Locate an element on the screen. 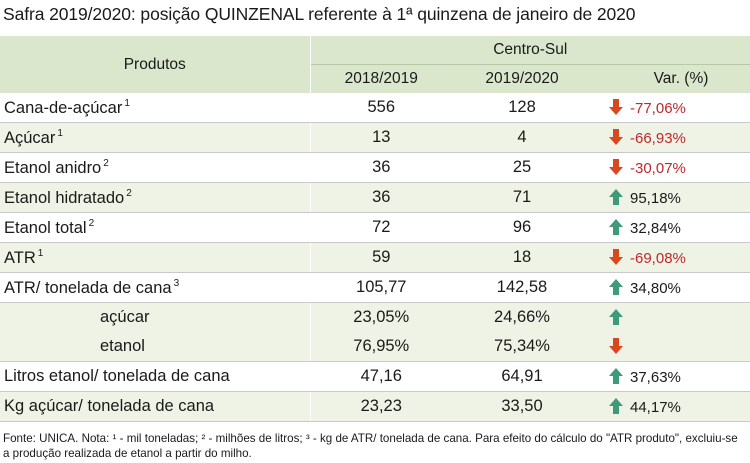 Image resolution: width=750 pixels, height=463 pixels. value-prev: 23,23 is located at coordinates (381, 406).